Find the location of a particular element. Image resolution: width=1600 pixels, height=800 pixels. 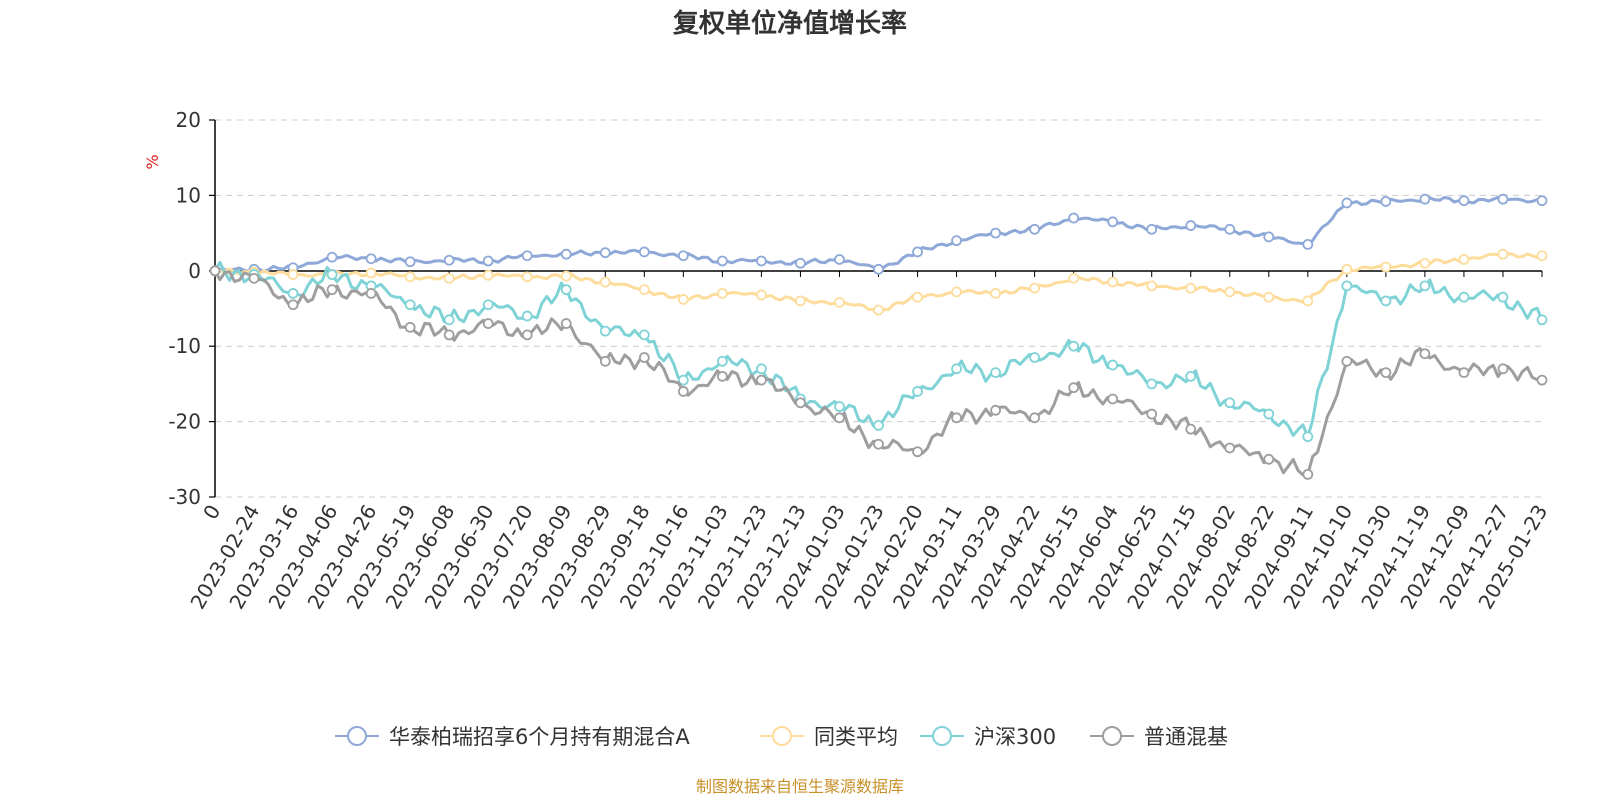

legend-item: 同类平均 is located at coordinates (829, 737).